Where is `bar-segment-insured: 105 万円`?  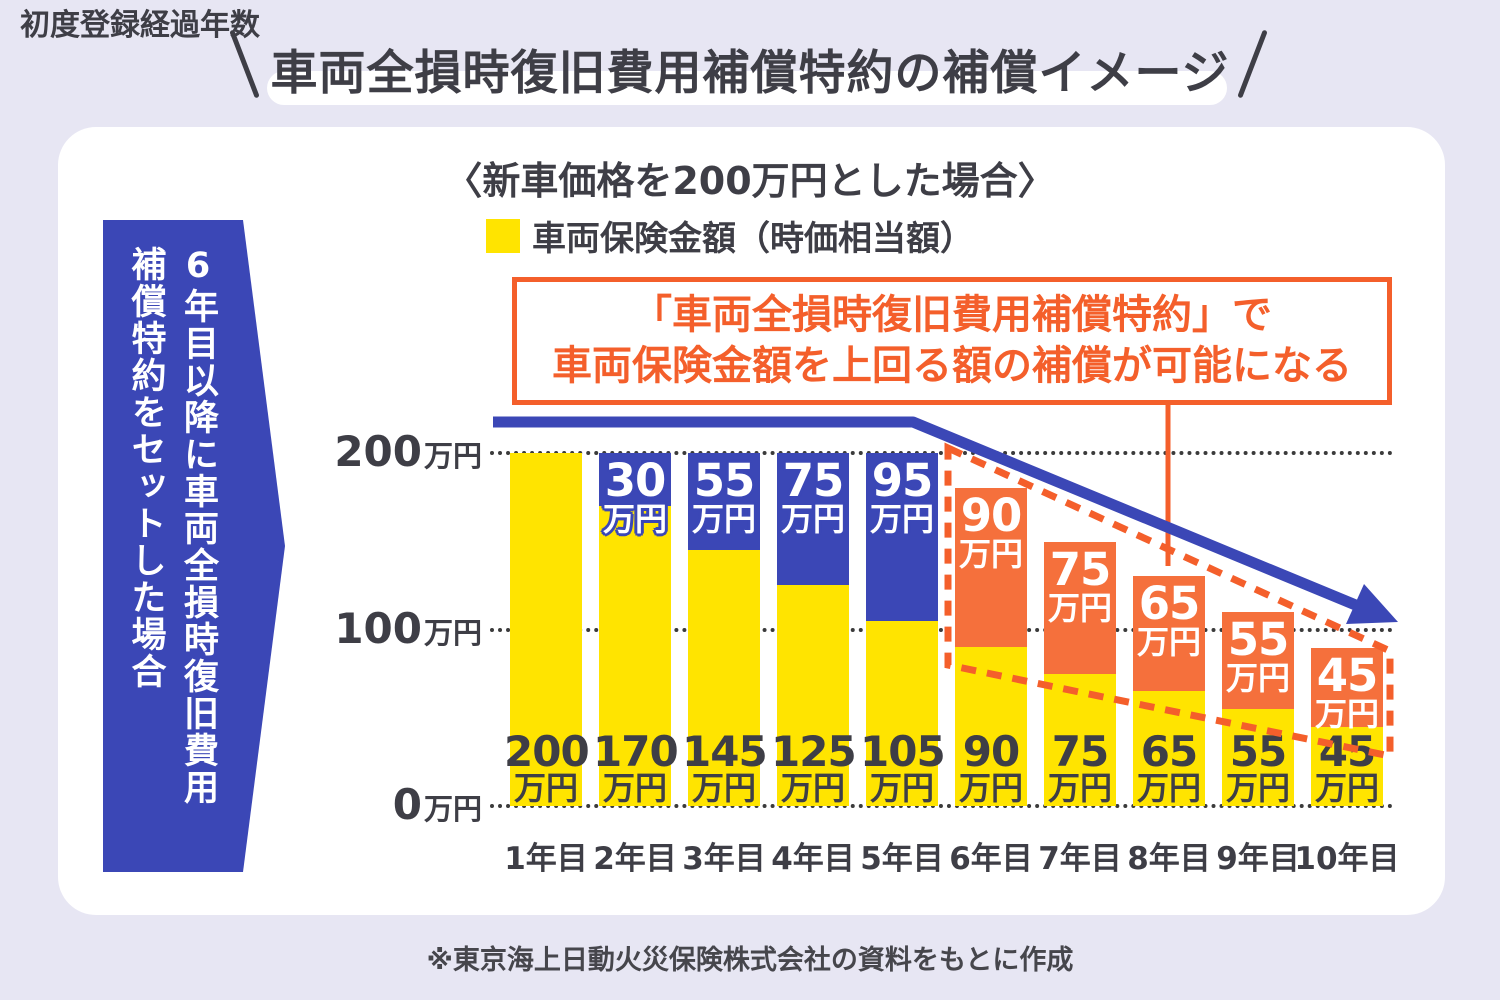
bar-segment-insured: 105 万円 is located at coordinates (903, 713).